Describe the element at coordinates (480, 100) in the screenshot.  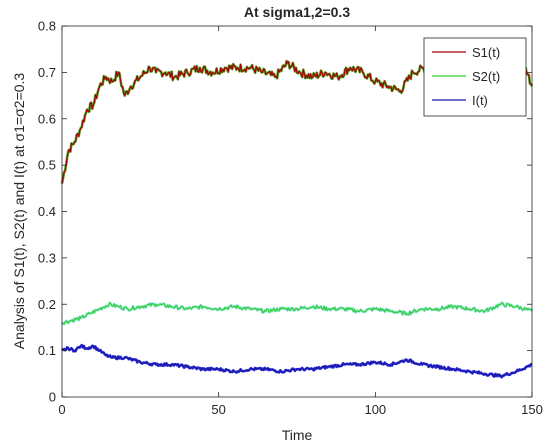
I see `legend-label-it: I(t)` at that location.